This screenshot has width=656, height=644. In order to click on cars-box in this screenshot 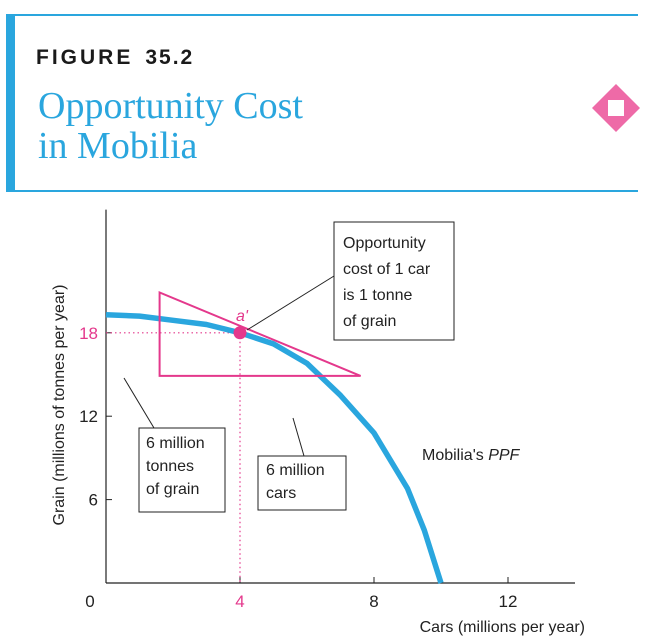, I will do `click(302, 483)`.